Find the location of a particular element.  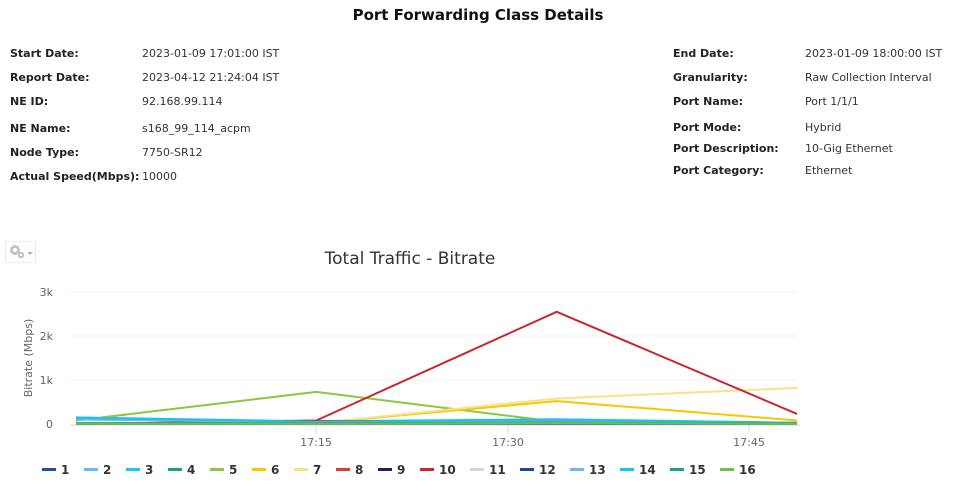

legend-item-3: 3 is located at coordinates (139, 470).